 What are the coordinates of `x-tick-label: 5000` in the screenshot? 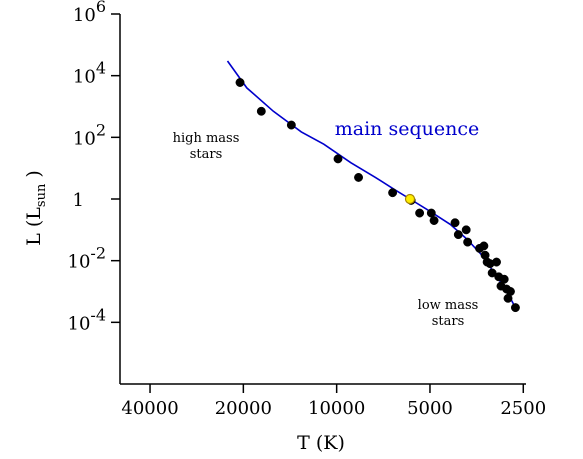 It's located at (430, 408).